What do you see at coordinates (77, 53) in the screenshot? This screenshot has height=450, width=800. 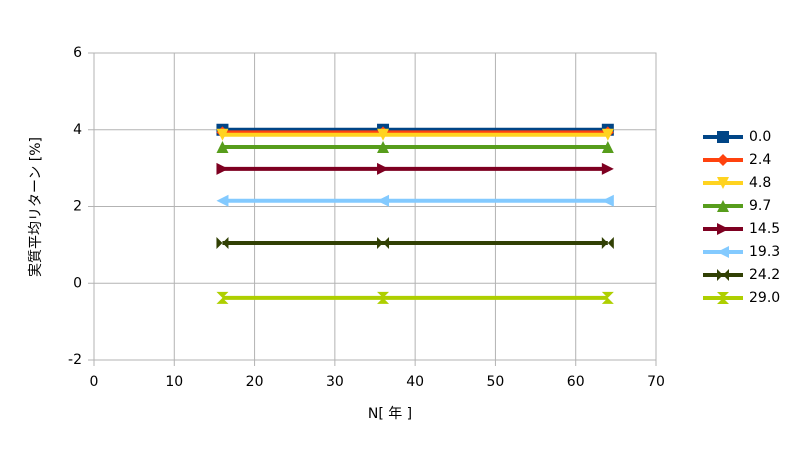 I see `y-tick-label: 6` at bounding box center [77, 53].